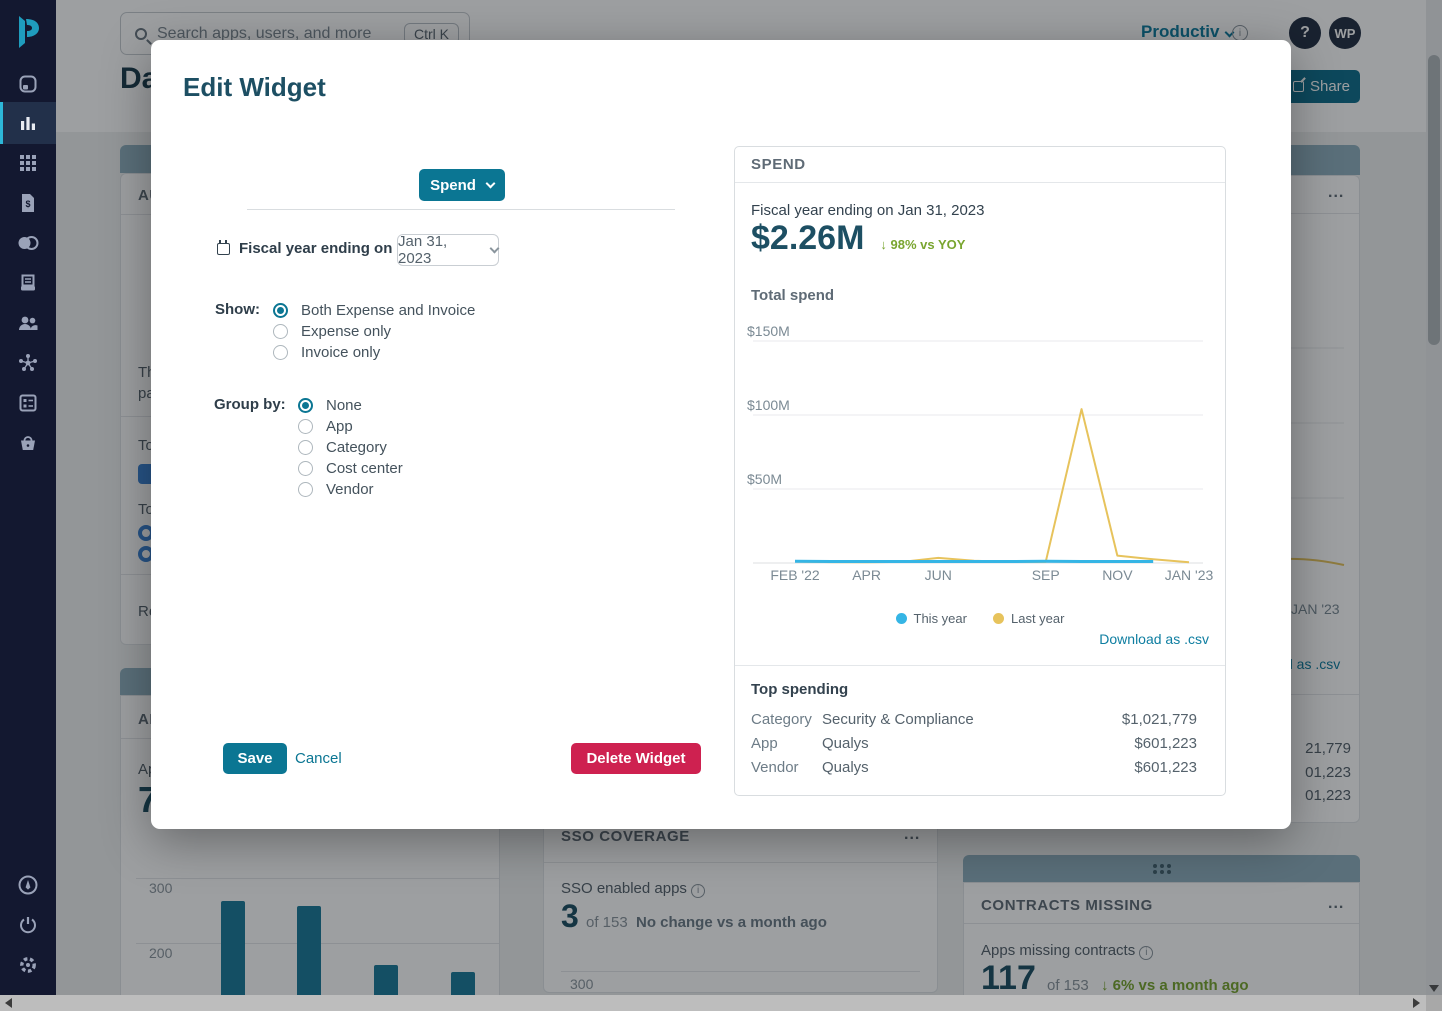  I want to click on scroll-left-arrow, so click(8, 1003).